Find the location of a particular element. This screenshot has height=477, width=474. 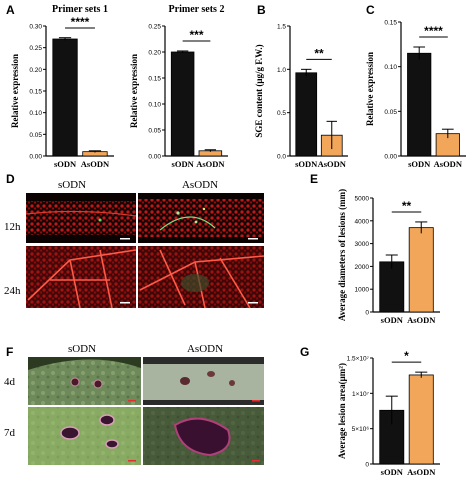

chart-title: Primer sets 2 is located at coordinates (197, 9).